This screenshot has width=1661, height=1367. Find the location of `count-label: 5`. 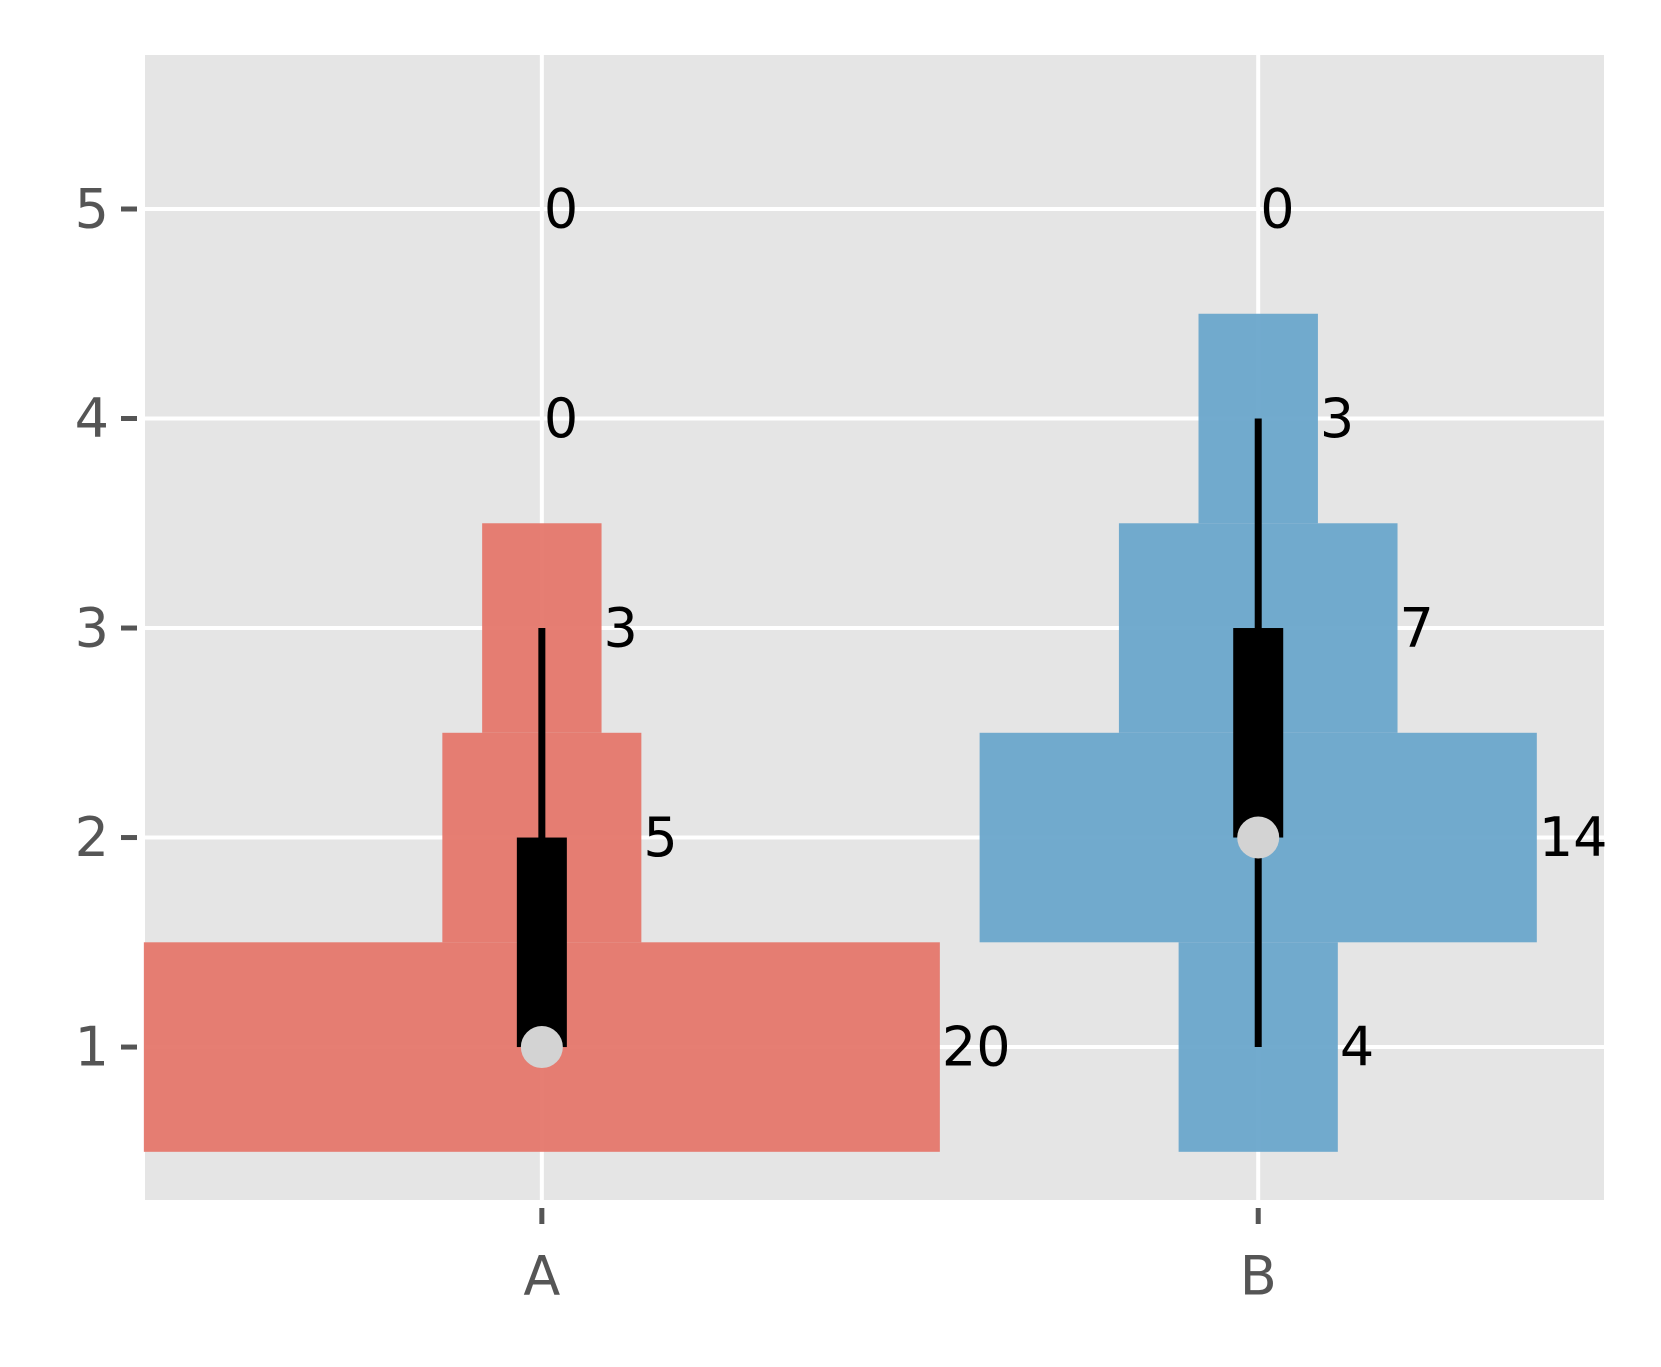

count-label: 5 is located at coordinates (660, 837).